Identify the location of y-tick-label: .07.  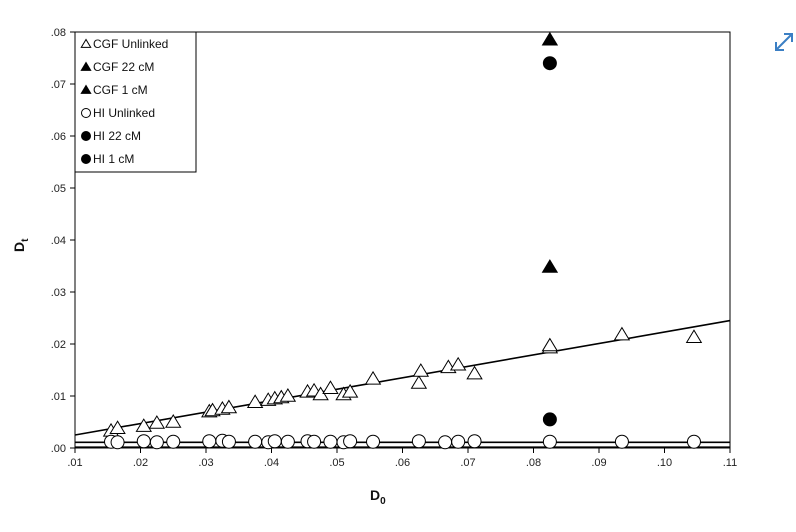
(58, 85).